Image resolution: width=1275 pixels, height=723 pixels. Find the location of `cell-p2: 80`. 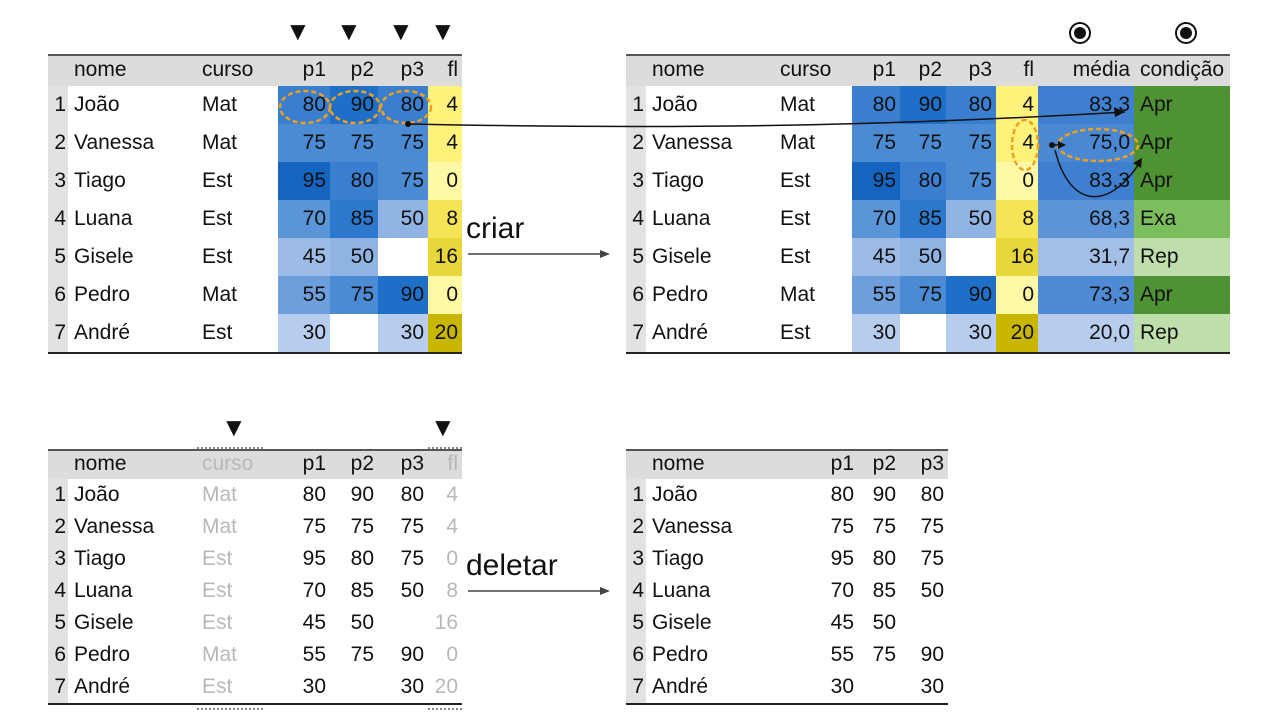

cell-p2: 80 is located at coordinates (362, 558).